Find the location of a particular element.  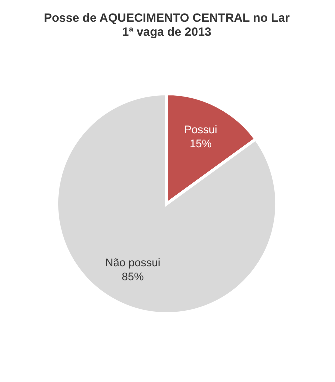

data-label: 15% is located at coordinates (201, 144).